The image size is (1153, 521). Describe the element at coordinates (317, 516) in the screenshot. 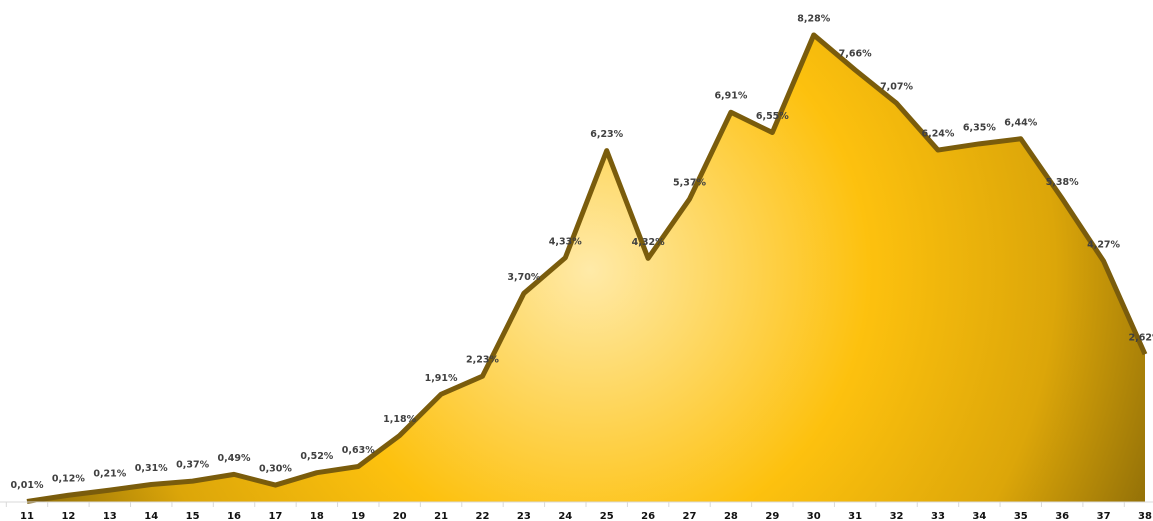

I see `x-tick-label: 18` at that location.